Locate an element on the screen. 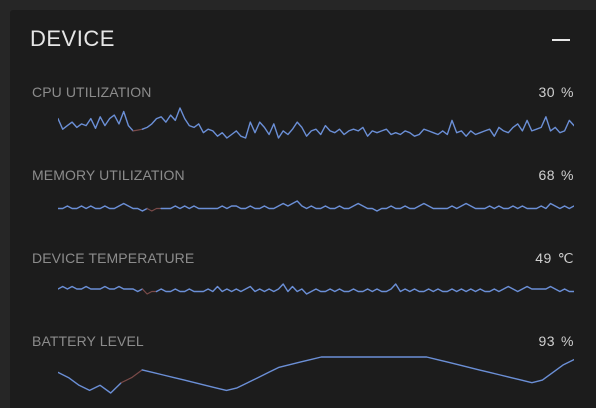 This screenshot has height=408, width=596. metric-value-number: 30 is located at coordinates (547, 92).